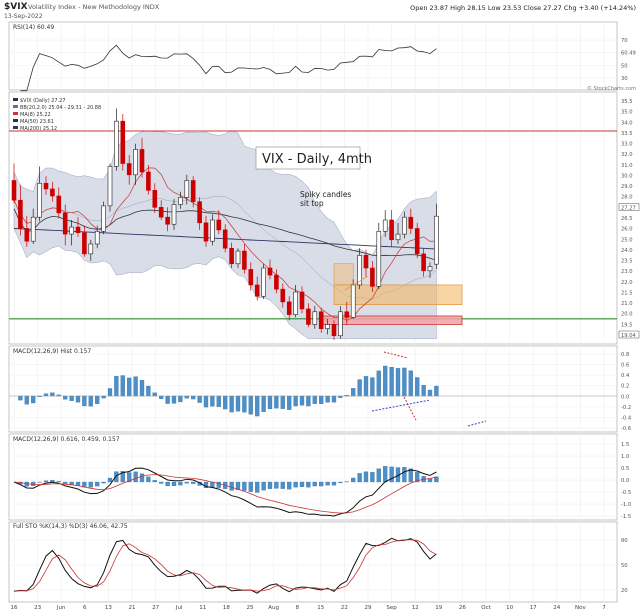 This screenshot has height=614, width=640. What do you see at coordinates (627, 102) in the screenshot?
I see `price-tick-label: 35.5` at bounding box center [627, 102].